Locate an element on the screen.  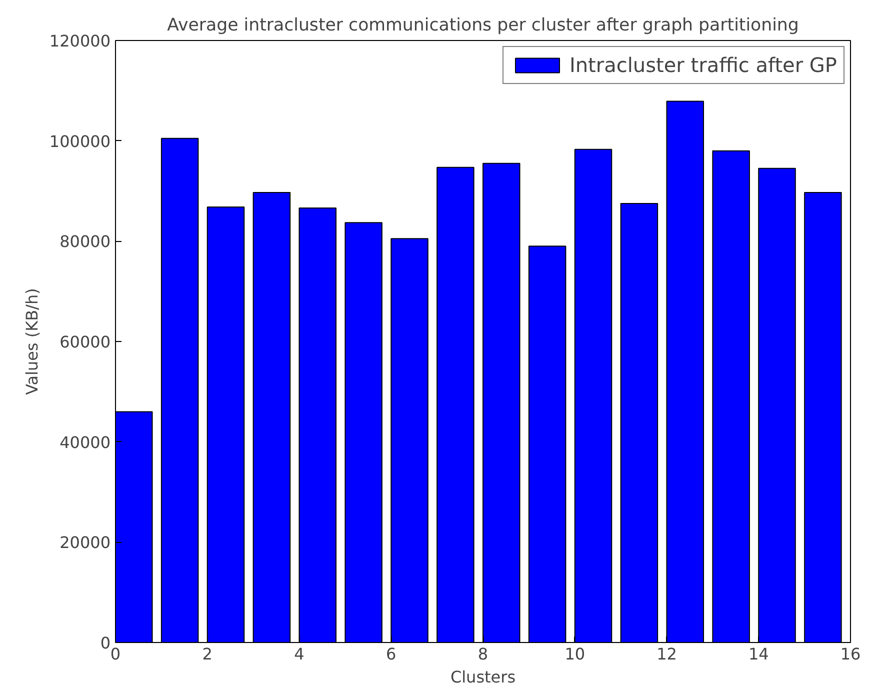
x-tick-label: 14 is located at coordinates (758, 654).